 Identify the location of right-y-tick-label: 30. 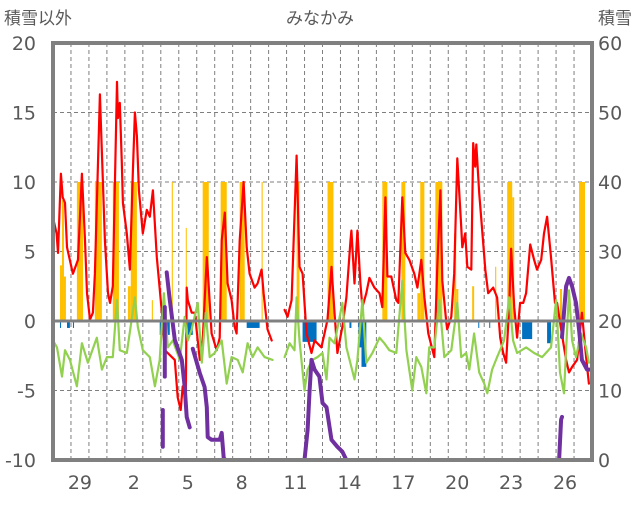
(610, 253).